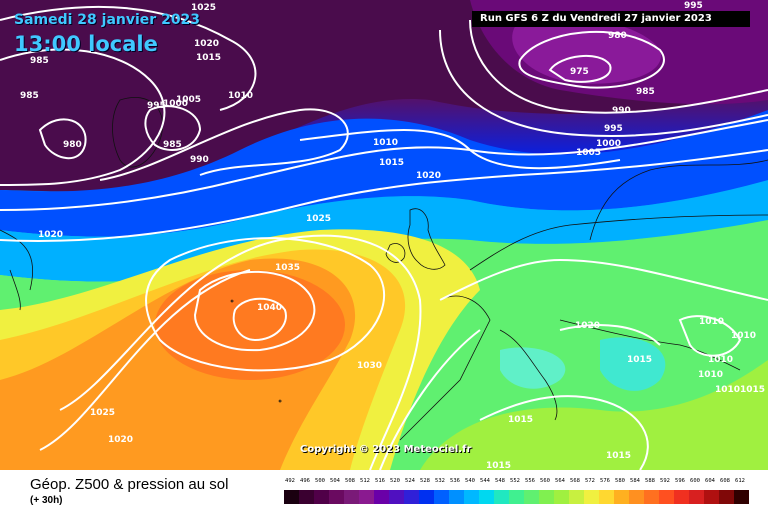  What do you see at coordinates (575, 481) in the screenshot?
I see `scale-label: 568` at bounding box center [575, 481].